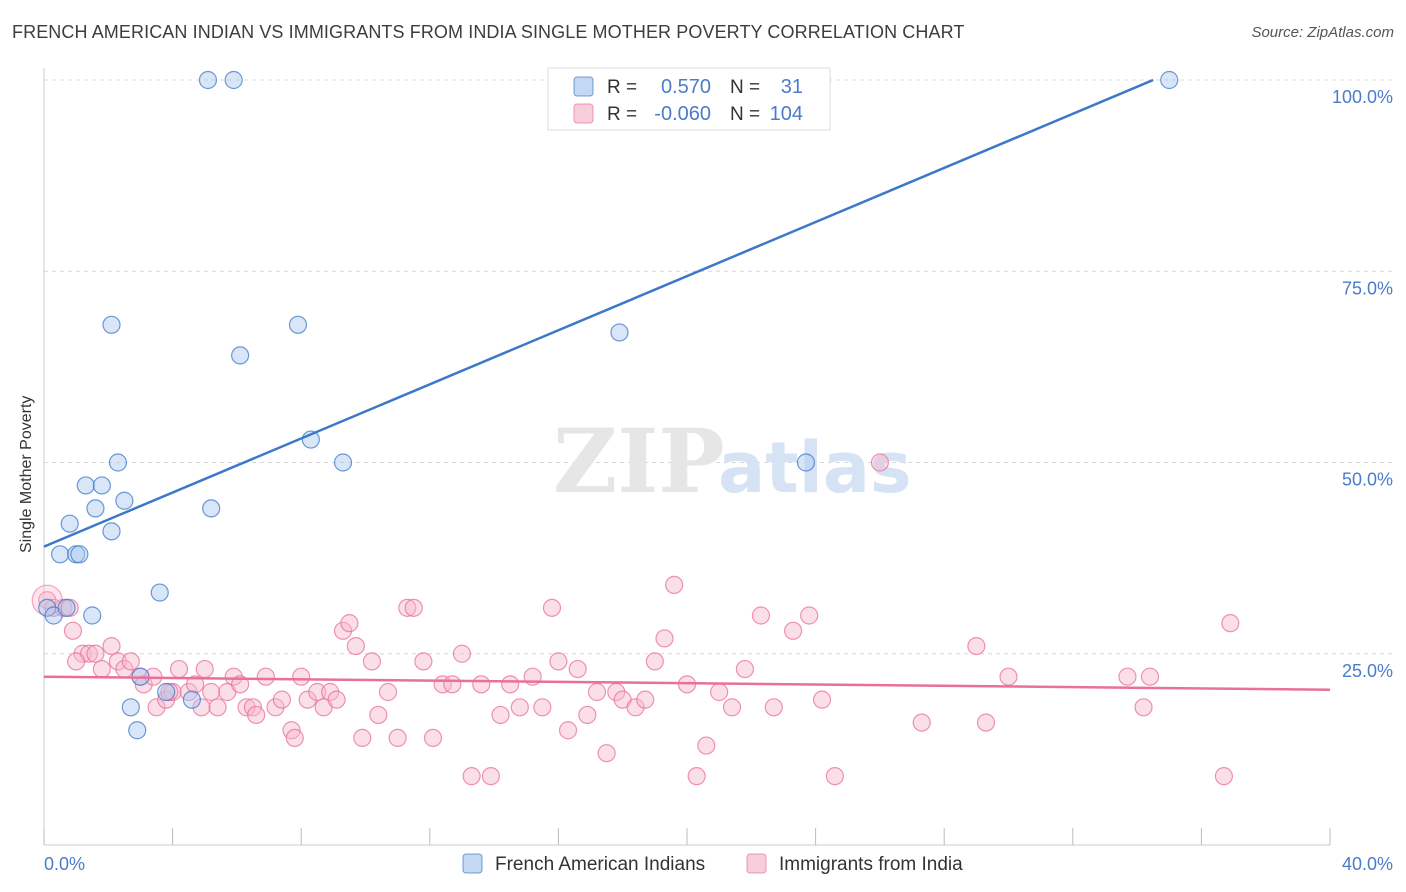 Image resolution: width=1406 pixels, height=892 pixels. Describe the element at coordinates (1367, 288) in the screenshot. I see `y-tick-label: 75.0%` at that location.